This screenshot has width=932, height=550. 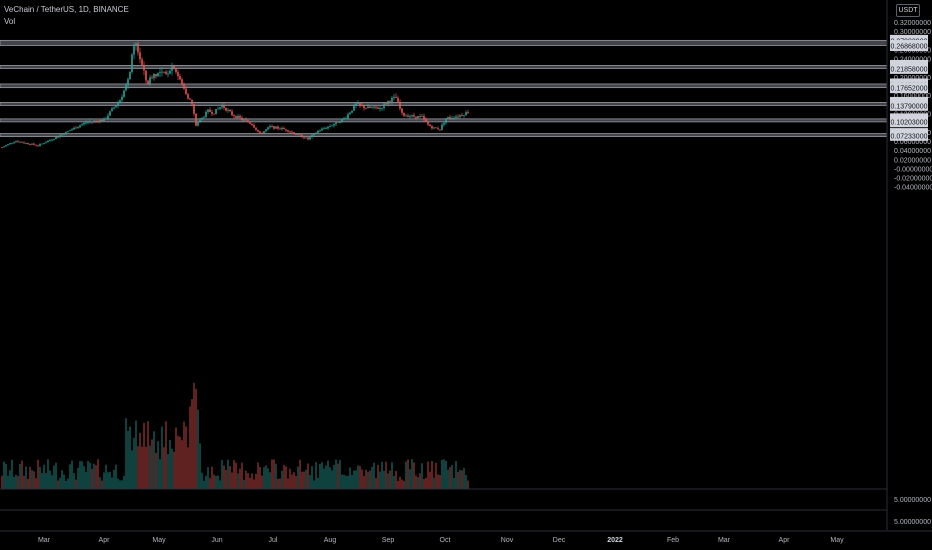 What do you see at coordinates (913, 188) in the screenshot?
I see `y-tick-label: -0.04000000` at bounding box center [913, 188].